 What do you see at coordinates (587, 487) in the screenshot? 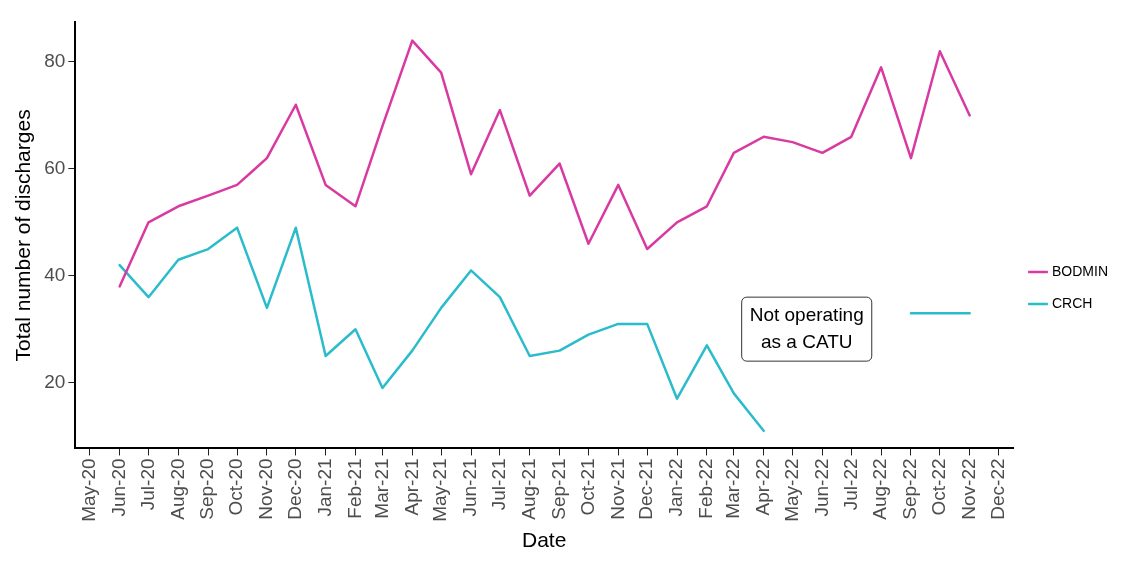
I see `x-tick-label: Oct-21` at bounding box center [587, 487].